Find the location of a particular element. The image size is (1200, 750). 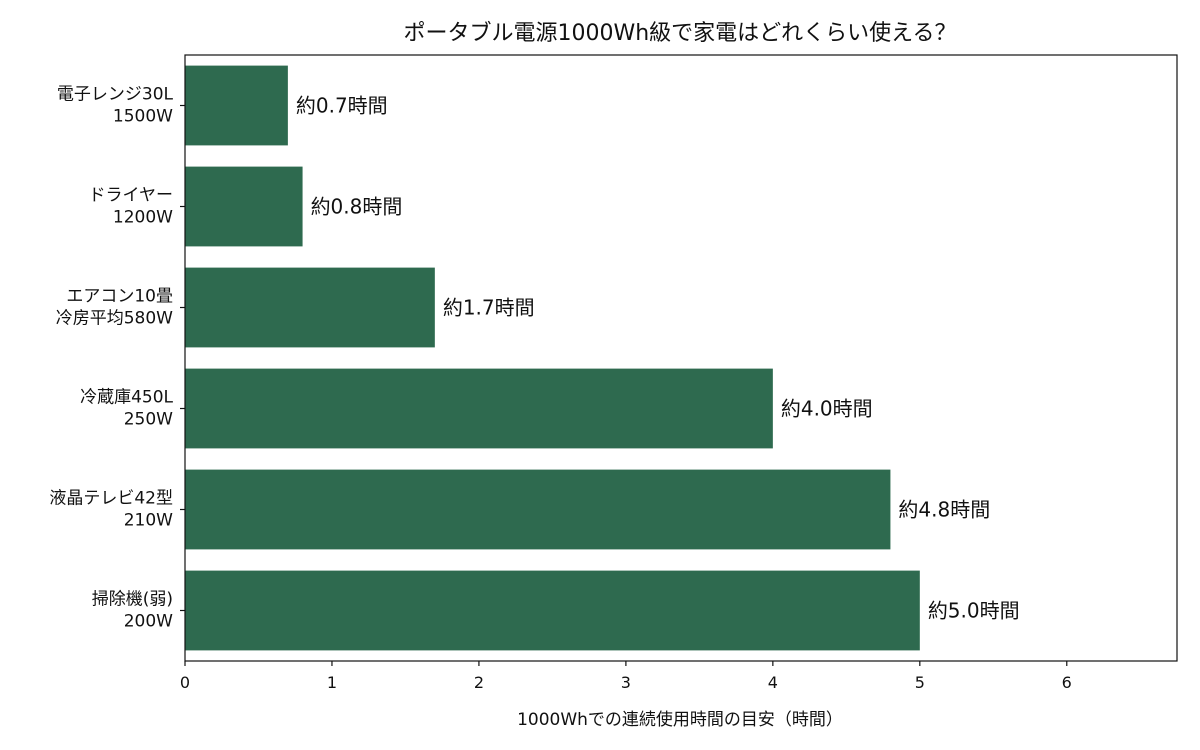

category-label: 冷房平均580W is located at coordinates (114, 319).